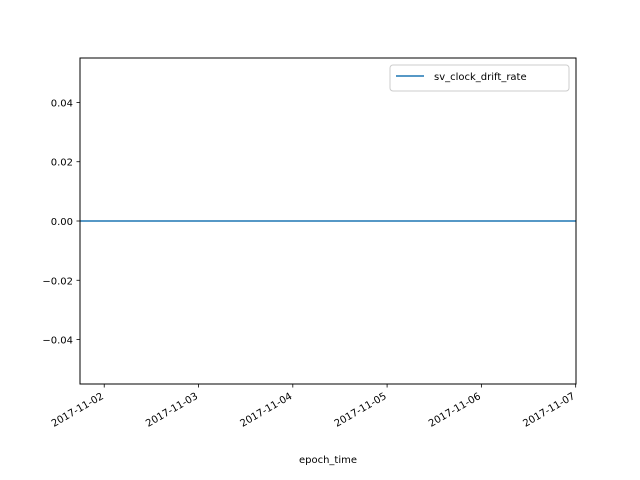 This screenshot has height=480, width=640. Describe the element at coordinates (328, 460) in the screenshot. I see `x-axis-title: epoch_time` at that location.